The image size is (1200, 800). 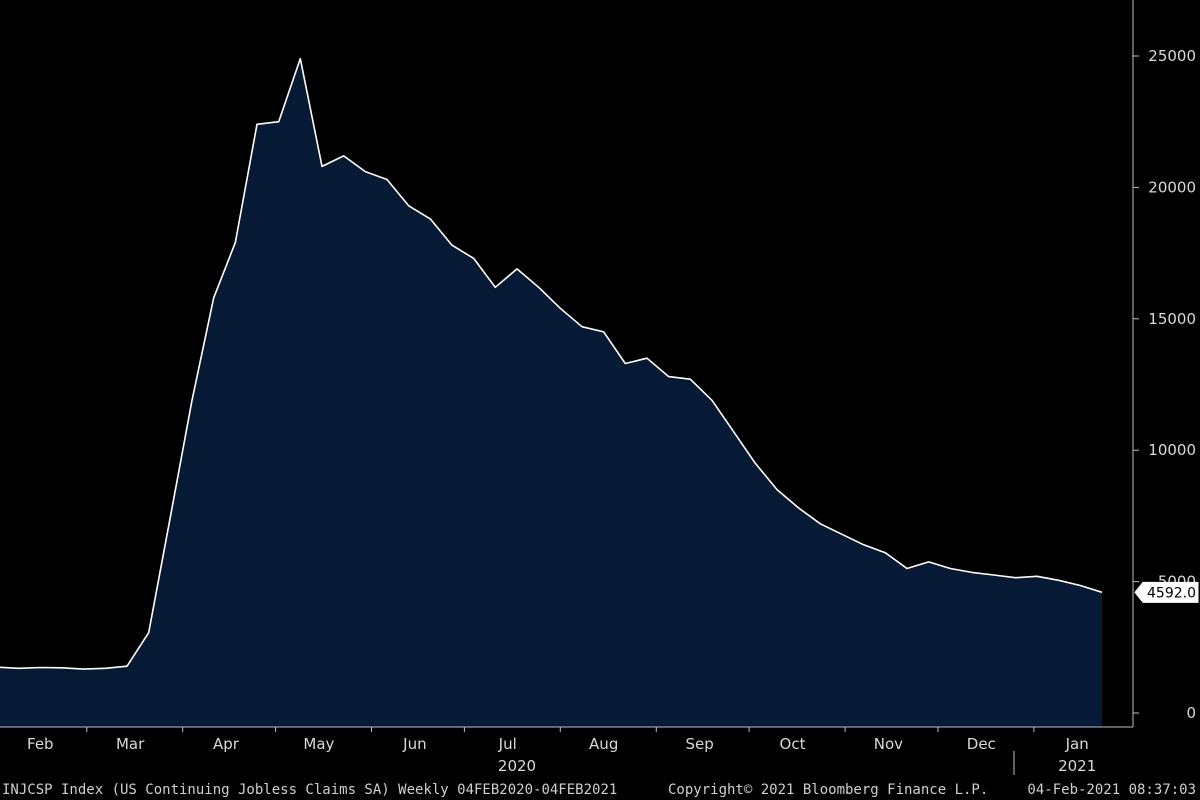 I want to click on year-label: 2021, so click(x=1077, y=766).